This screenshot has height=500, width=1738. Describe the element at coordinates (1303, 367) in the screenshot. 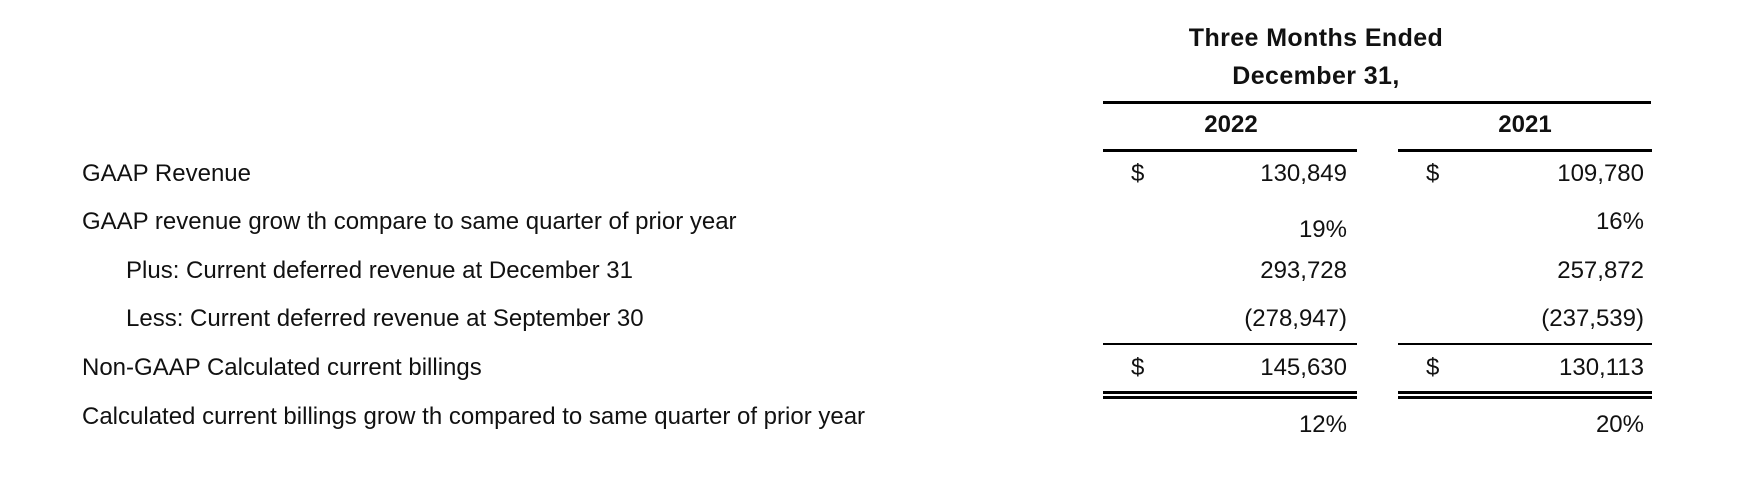

I see `value-2022: 145,630` at that location.